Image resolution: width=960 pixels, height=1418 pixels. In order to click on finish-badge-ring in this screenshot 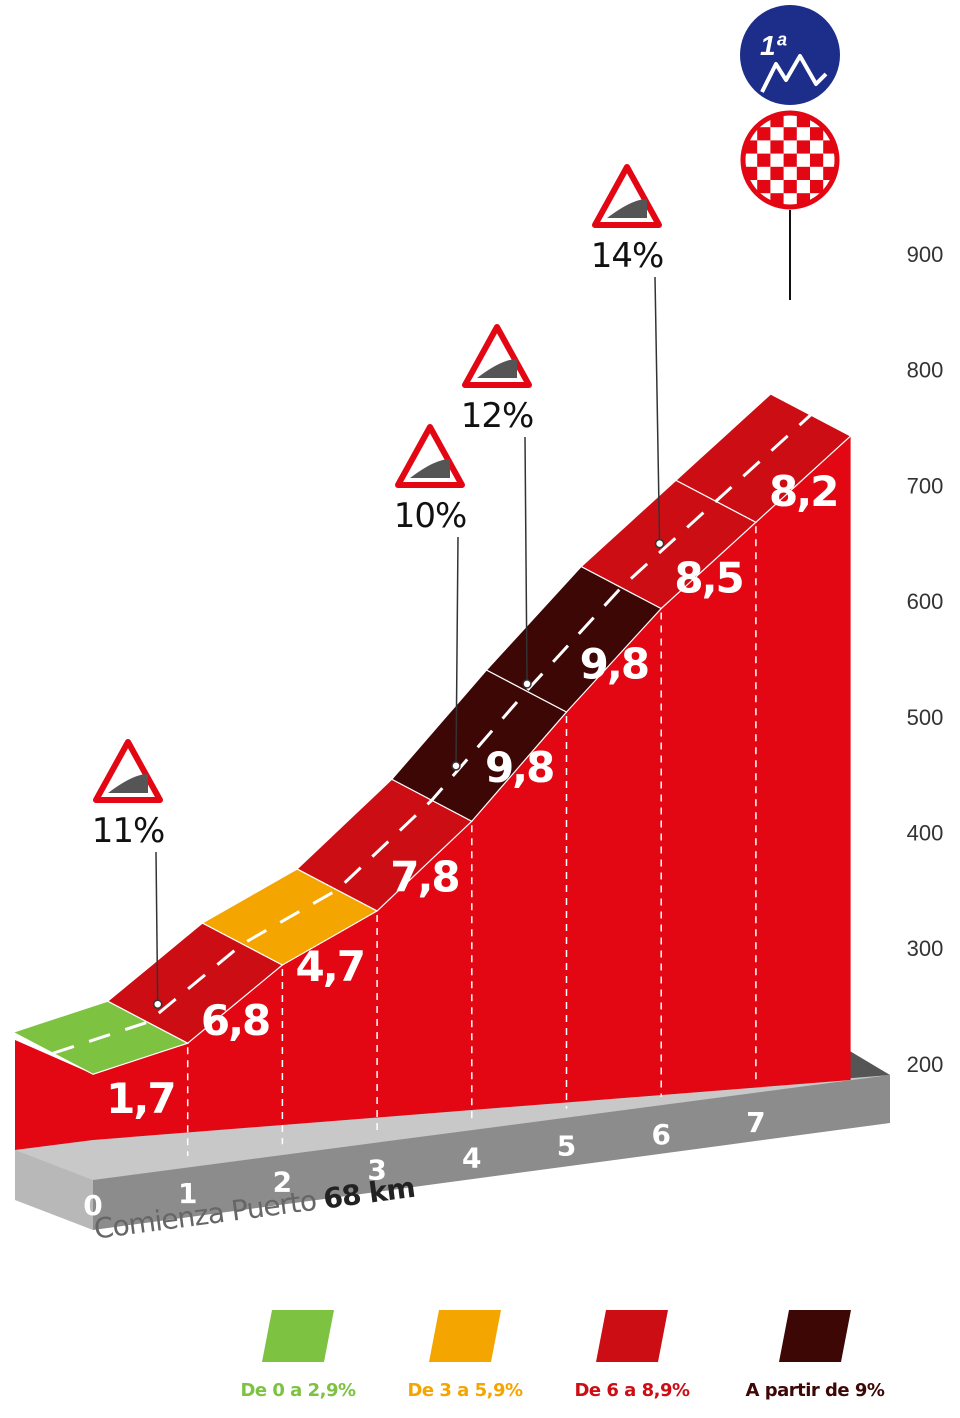, I will do `click(790, 160)`.